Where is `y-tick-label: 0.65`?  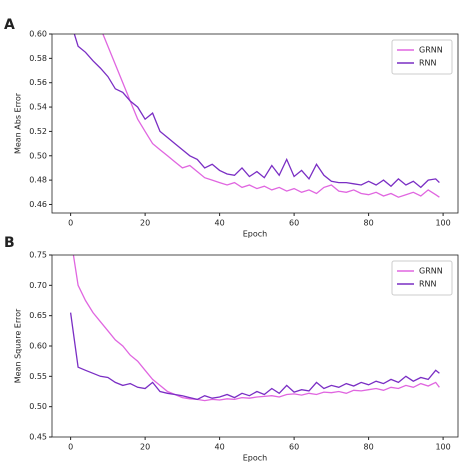 y-tick-label: 0.65 is located at coordinates (38, 315).